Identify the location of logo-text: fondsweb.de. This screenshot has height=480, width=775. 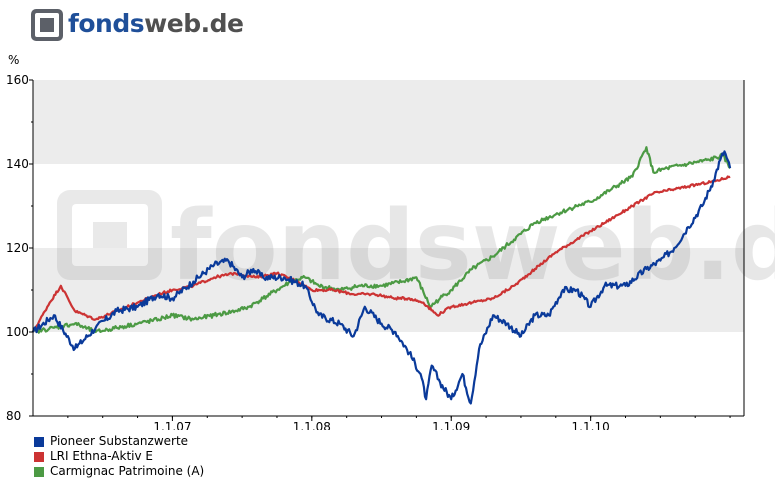
(156, 23).